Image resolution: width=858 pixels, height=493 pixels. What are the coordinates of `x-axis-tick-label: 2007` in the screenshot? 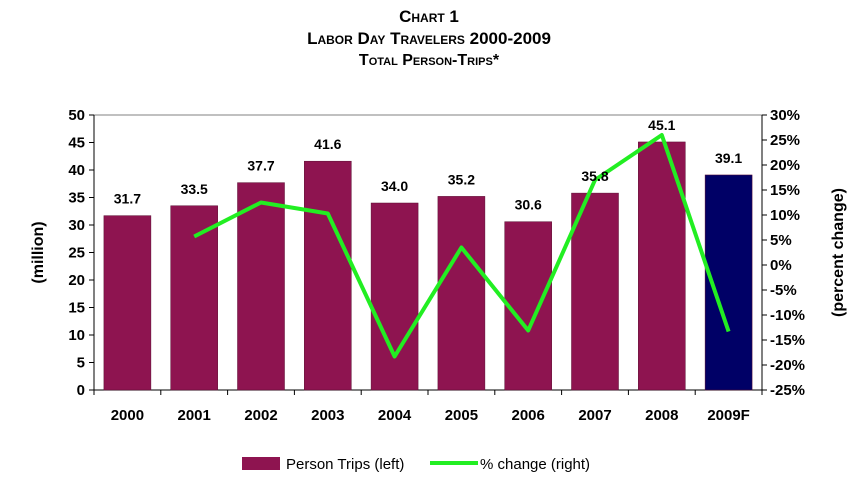 It's located at (594, 415).